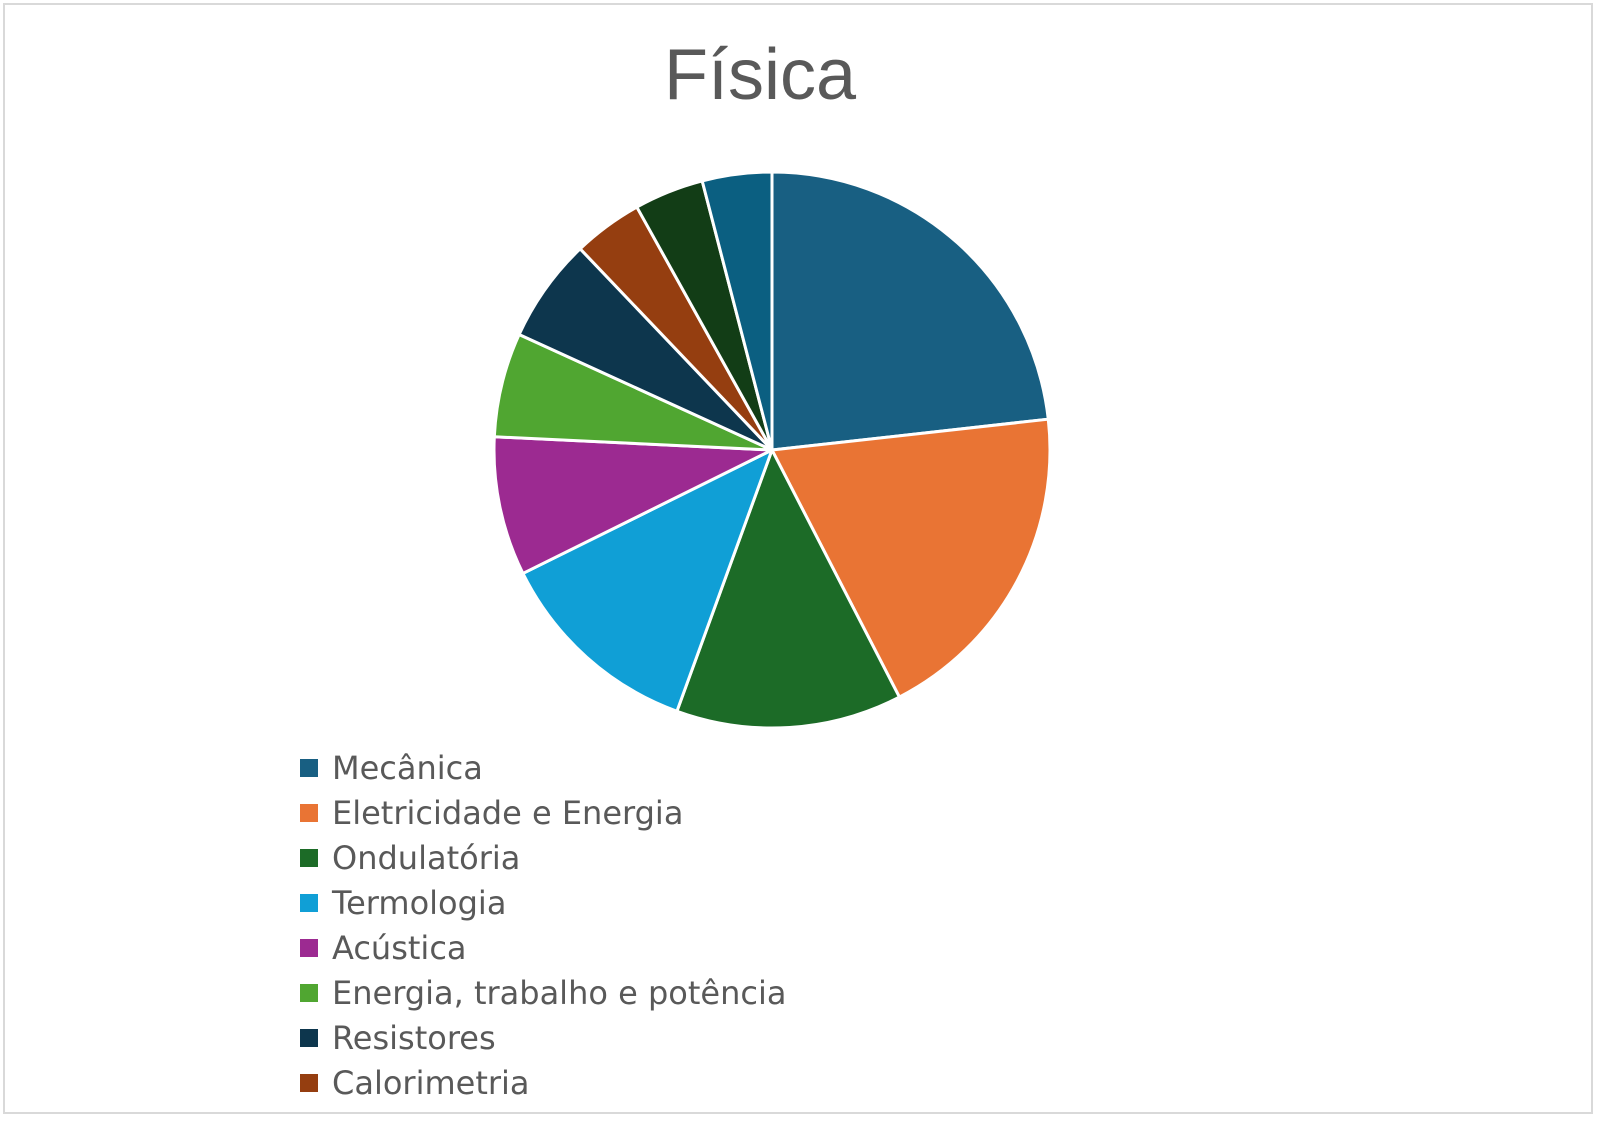  I want to click on legend-label: Eletricidade e Energia, so click(508, 812).